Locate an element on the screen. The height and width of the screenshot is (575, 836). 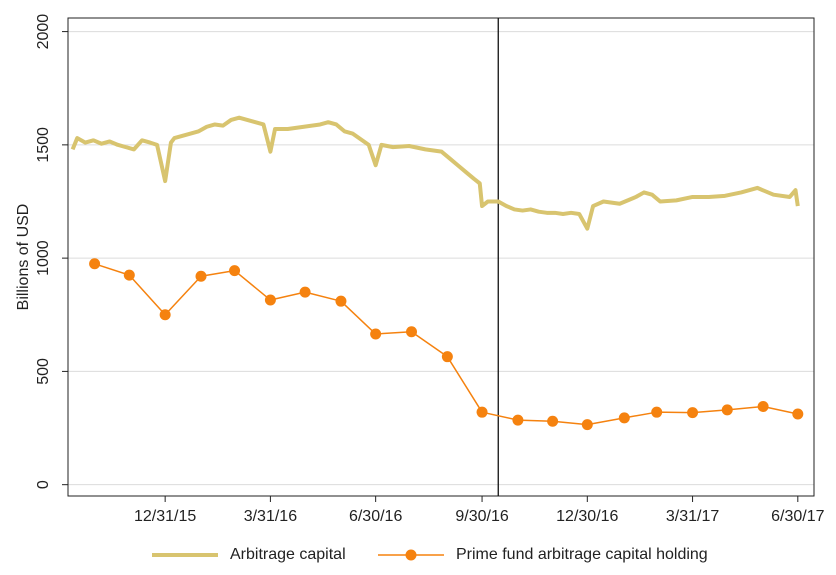
y-tick-label: 1000 is located at coordinates (43, 258).